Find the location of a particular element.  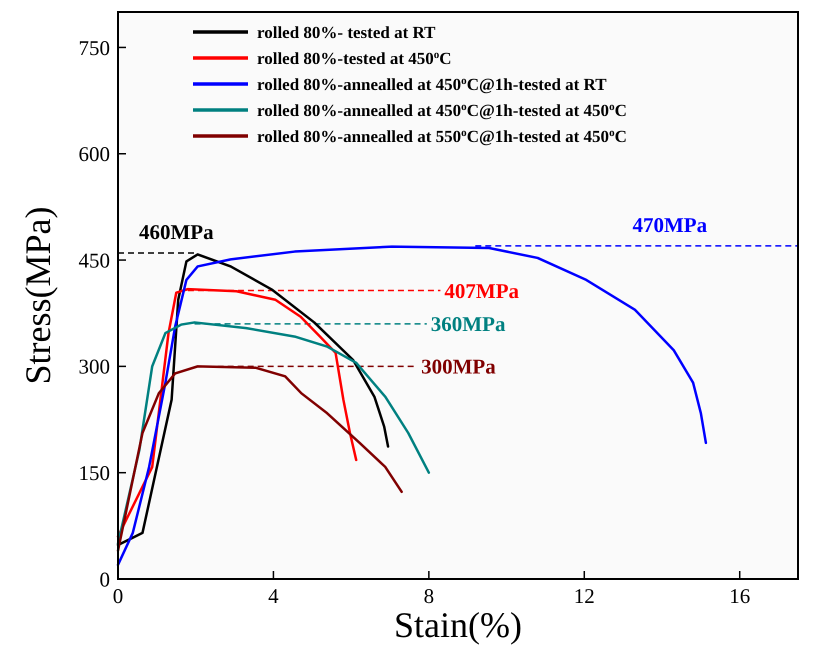

x-tick-label: 16 is located at coordinates (739, 596).